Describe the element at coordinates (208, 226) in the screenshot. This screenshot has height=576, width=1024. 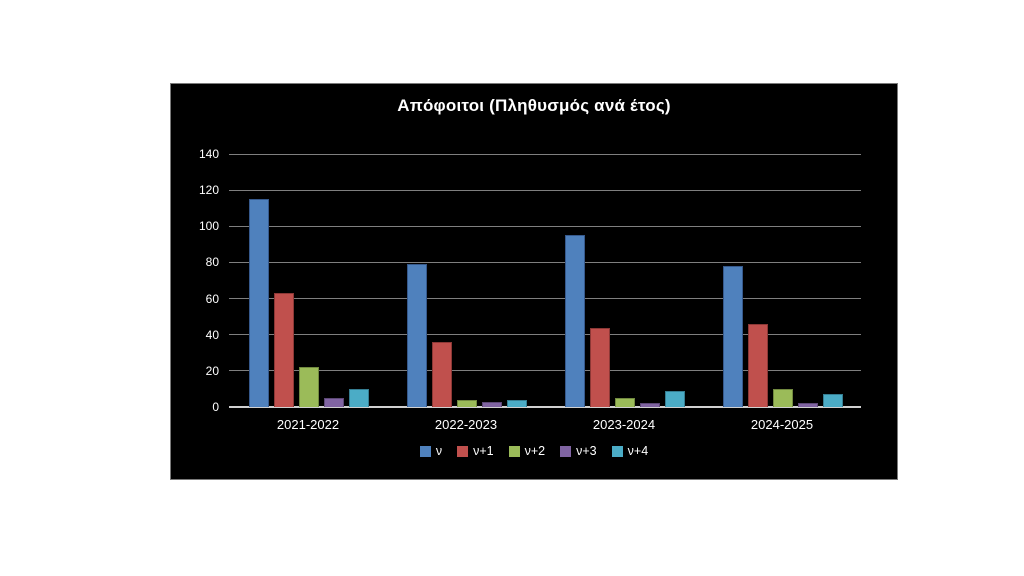
I see `y-axis-tick-label: 100` at that location.